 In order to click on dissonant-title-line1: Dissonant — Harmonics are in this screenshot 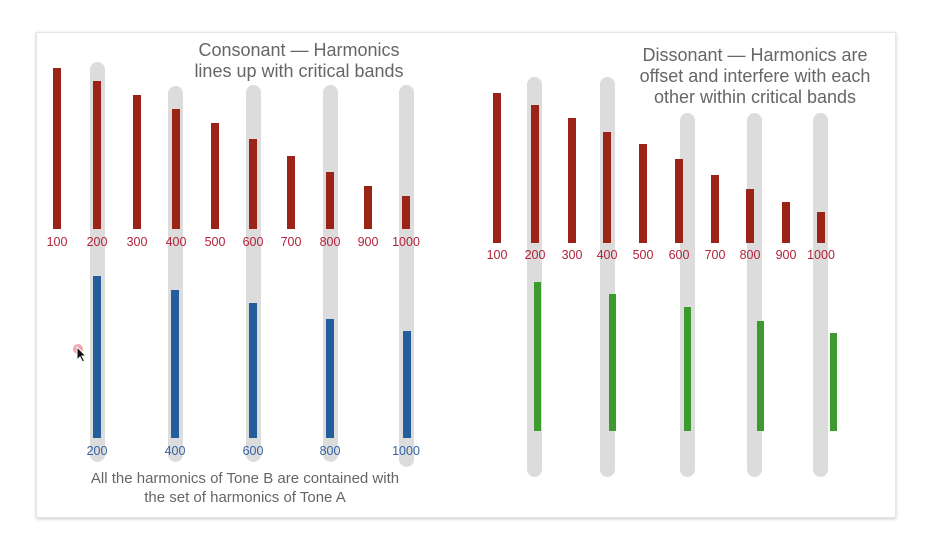, I will do `click(755, 55)`.